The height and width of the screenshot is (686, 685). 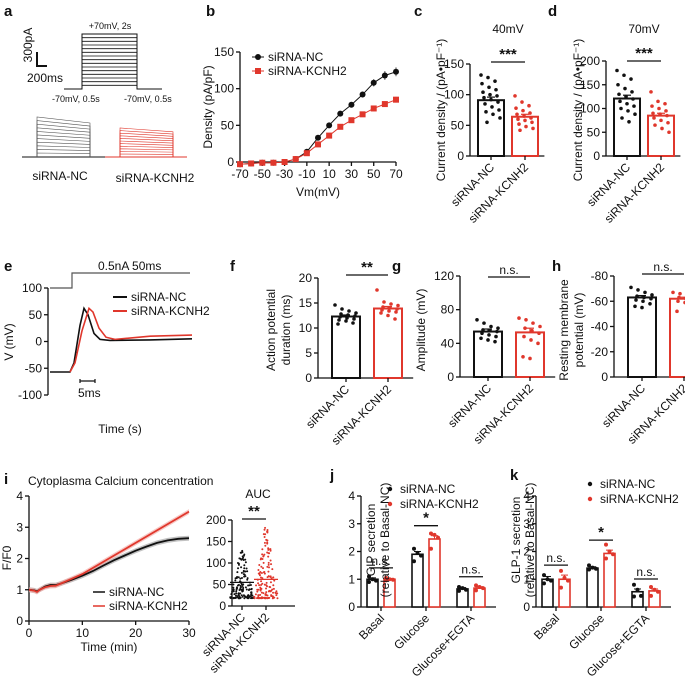 I want to click on x-tick-label: 0, so click(x=29, y=633).